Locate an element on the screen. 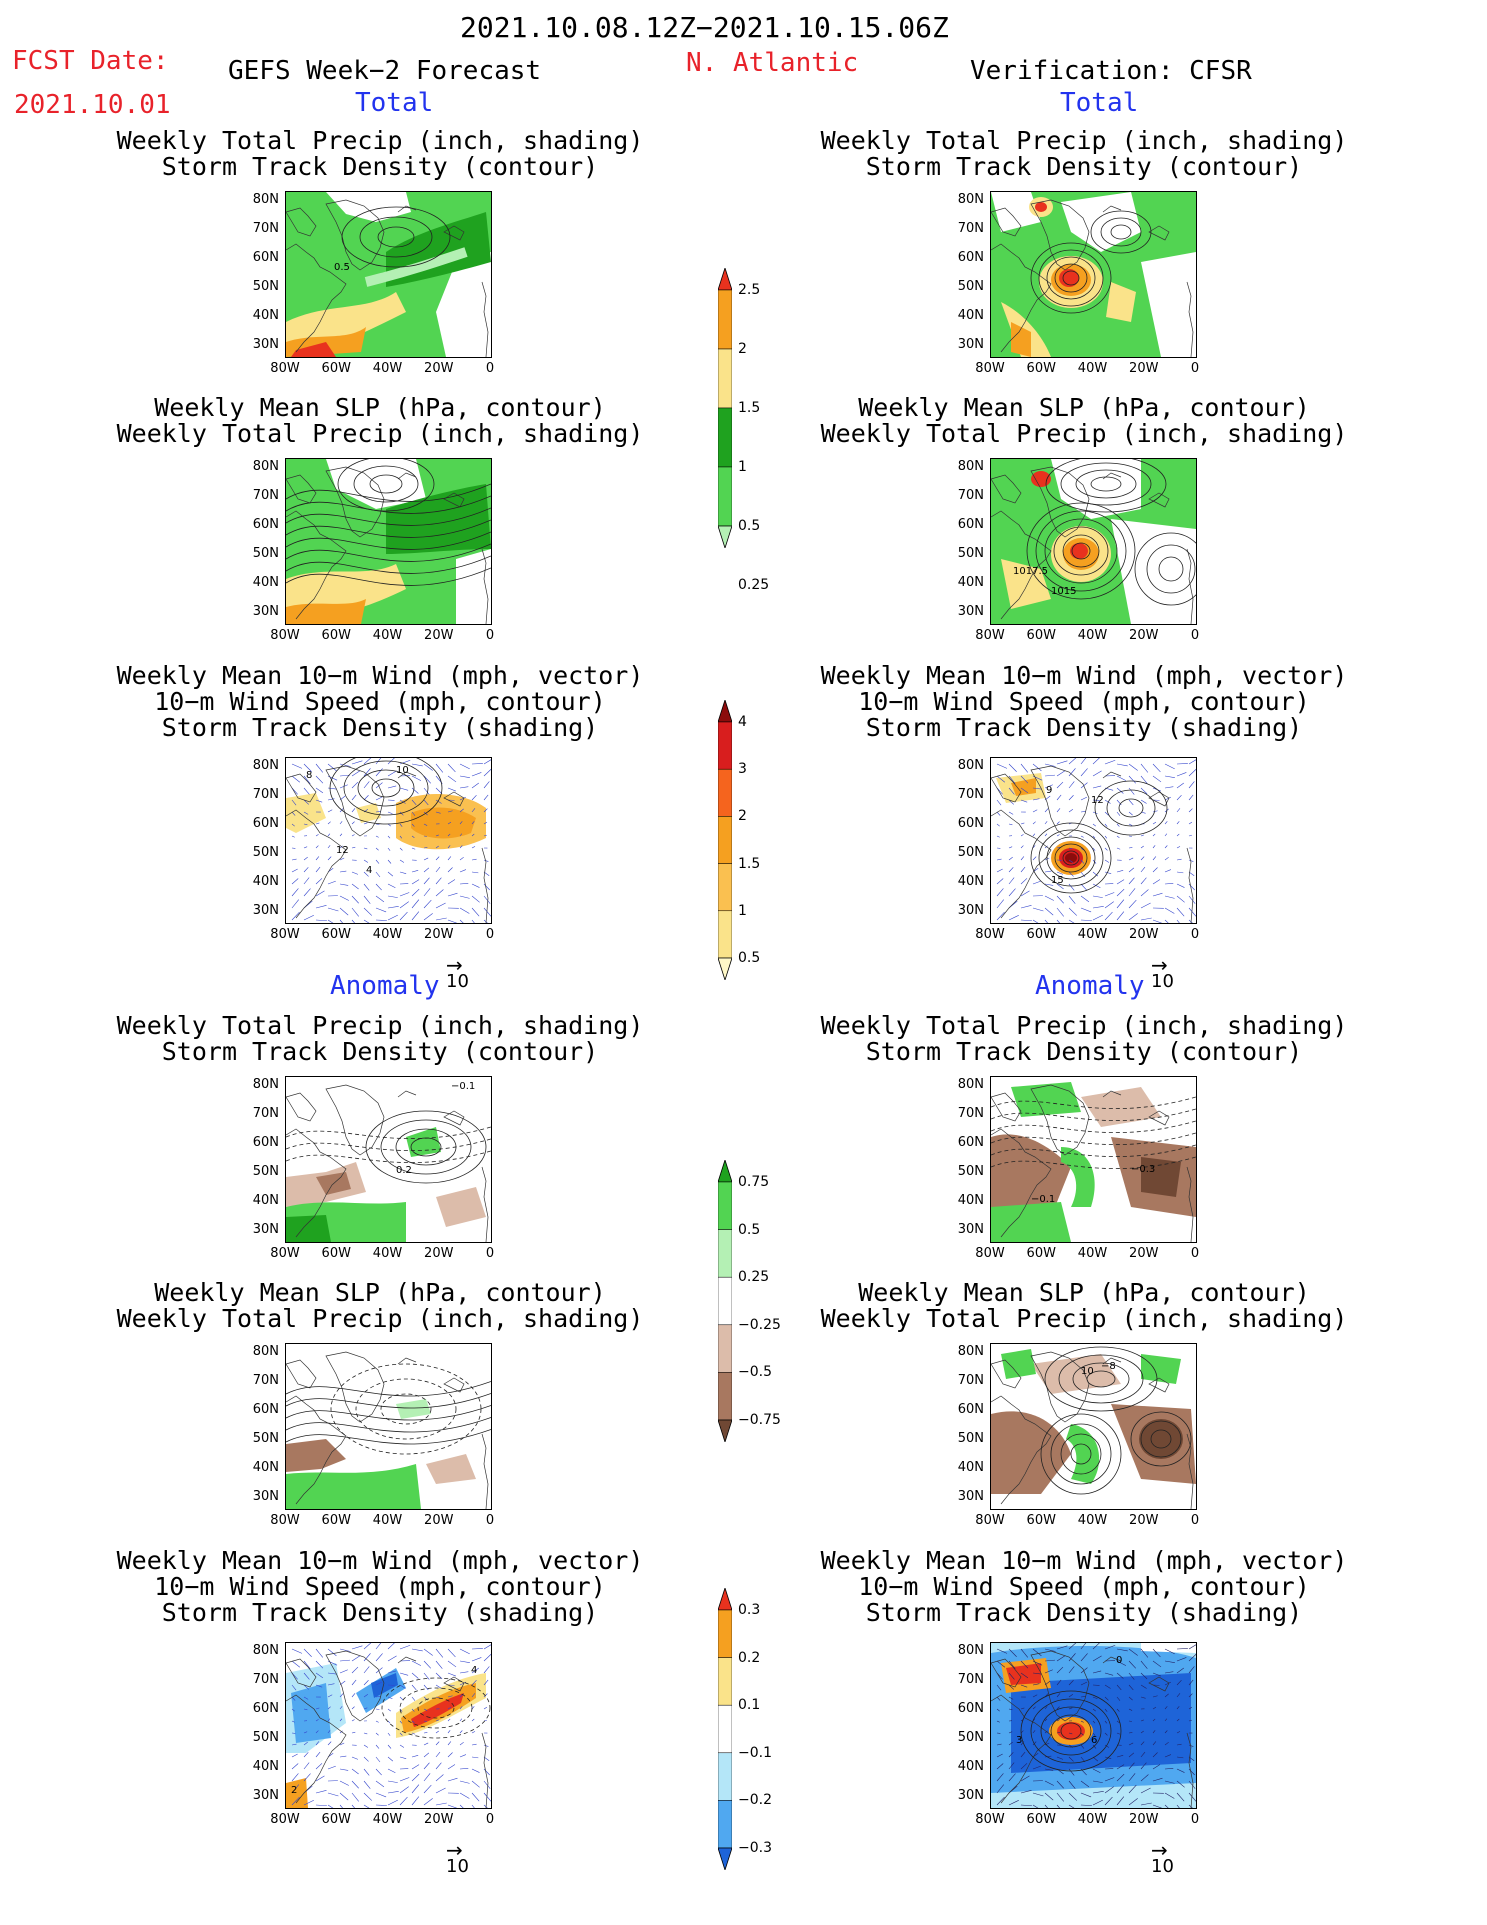 The image size is (1487, 1925). colorbar-label: 2 is located at coordinates (742, 816).